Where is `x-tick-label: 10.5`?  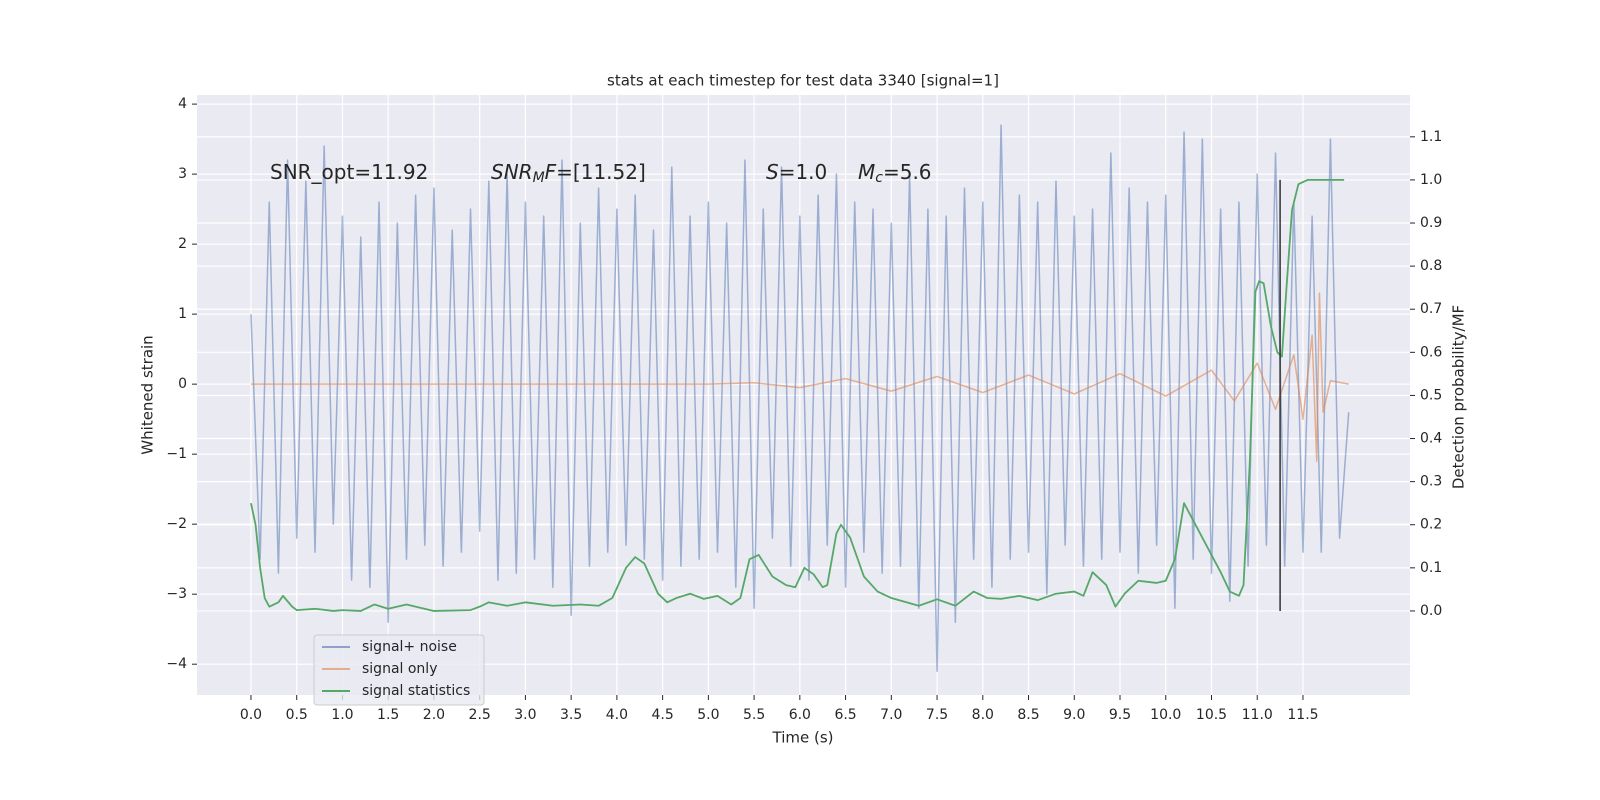
x-tick-label: 10.5 is located at coordinates (1211, 715).